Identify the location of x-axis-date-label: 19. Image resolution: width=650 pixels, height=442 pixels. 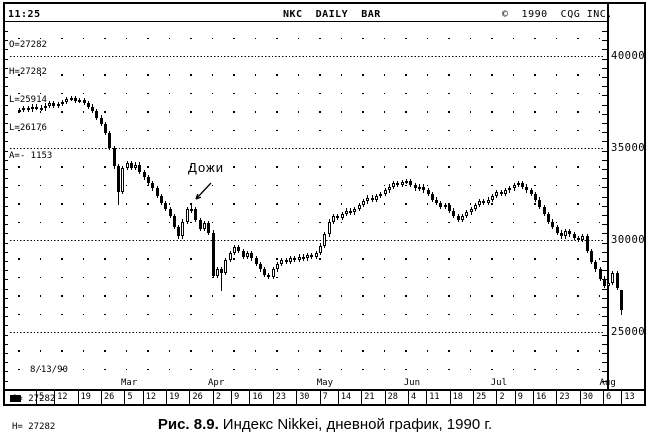
(174, 396).